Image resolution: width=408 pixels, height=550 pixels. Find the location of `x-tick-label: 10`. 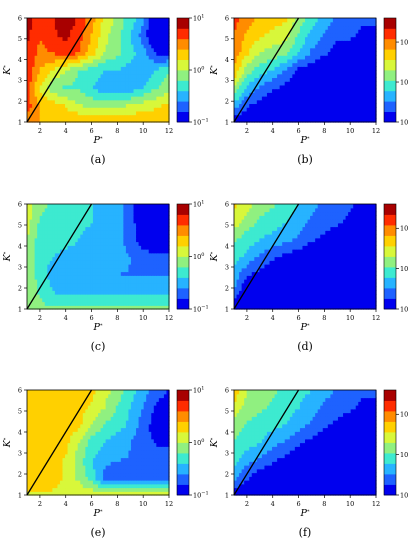

x-tick-label: 10 is located at coordinates (350, 131).